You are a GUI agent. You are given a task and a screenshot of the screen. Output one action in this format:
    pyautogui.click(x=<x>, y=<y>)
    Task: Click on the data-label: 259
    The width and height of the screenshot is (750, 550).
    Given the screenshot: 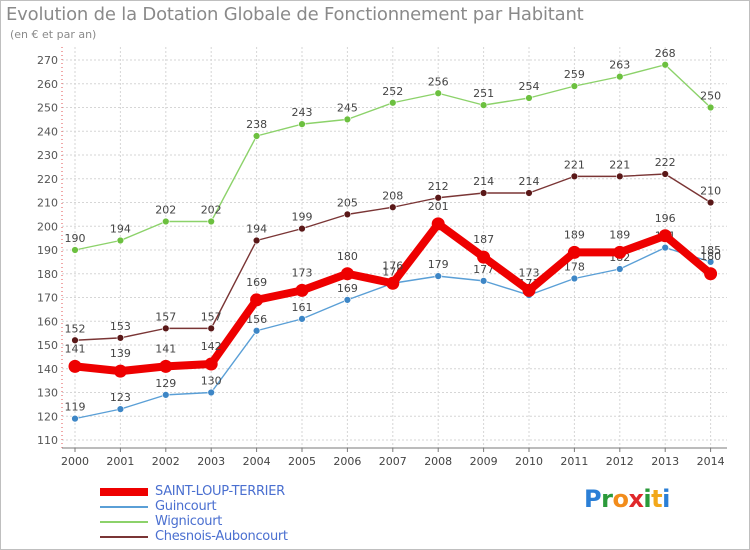 What is the action you would take?
    pyautogui.click(x=574, y=74)
    